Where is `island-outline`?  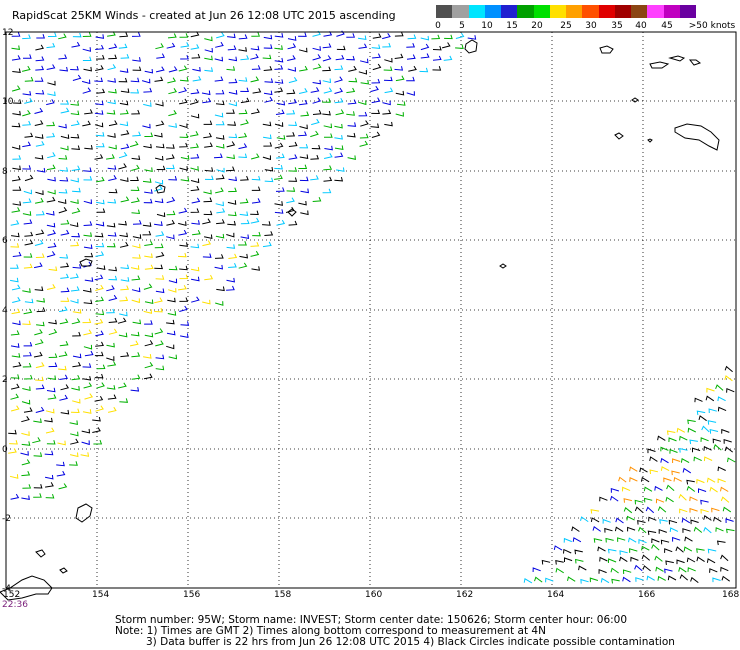
island-outline is located at coordinates (471, 46).